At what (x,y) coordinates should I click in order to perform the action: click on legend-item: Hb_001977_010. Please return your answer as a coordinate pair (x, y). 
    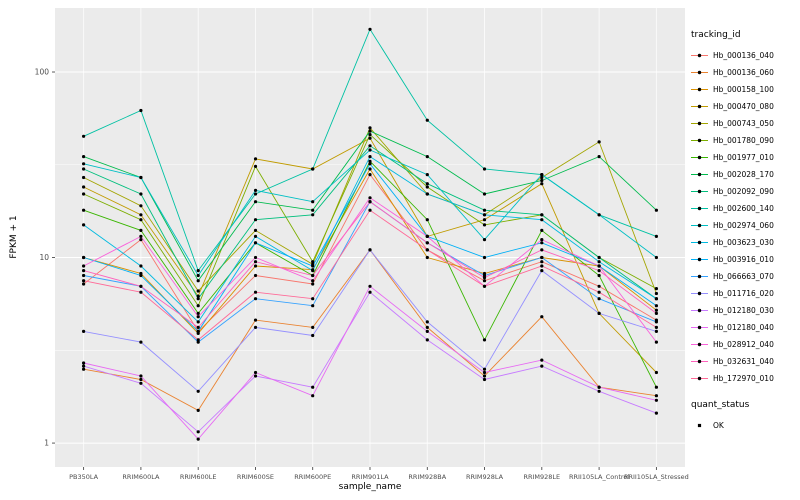
    Looking at the image, I should click on (732, 157).